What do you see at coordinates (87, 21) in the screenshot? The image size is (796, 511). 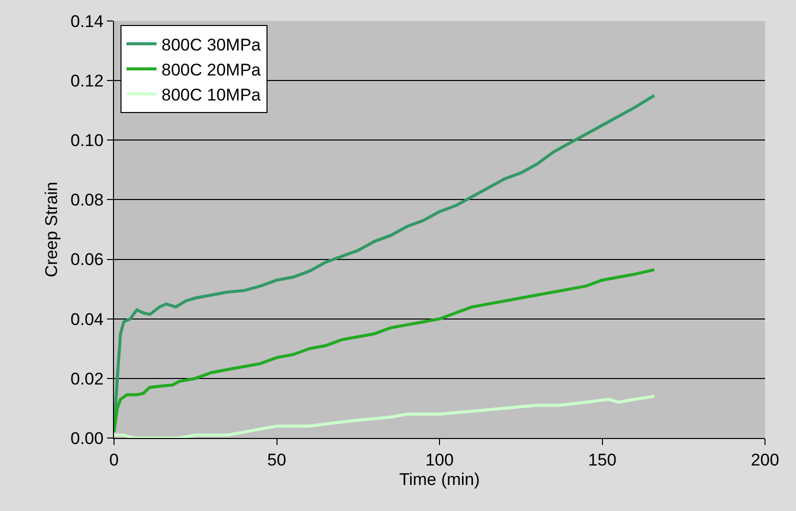 I see `y-tick-label: 0.14` at bounding box center [87, 21].